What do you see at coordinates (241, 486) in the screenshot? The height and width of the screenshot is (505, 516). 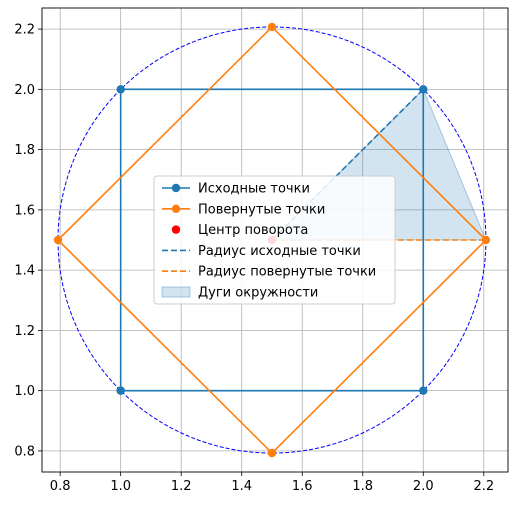 I see `x-tick-label: 1.4` at bounding box center [241, 486].